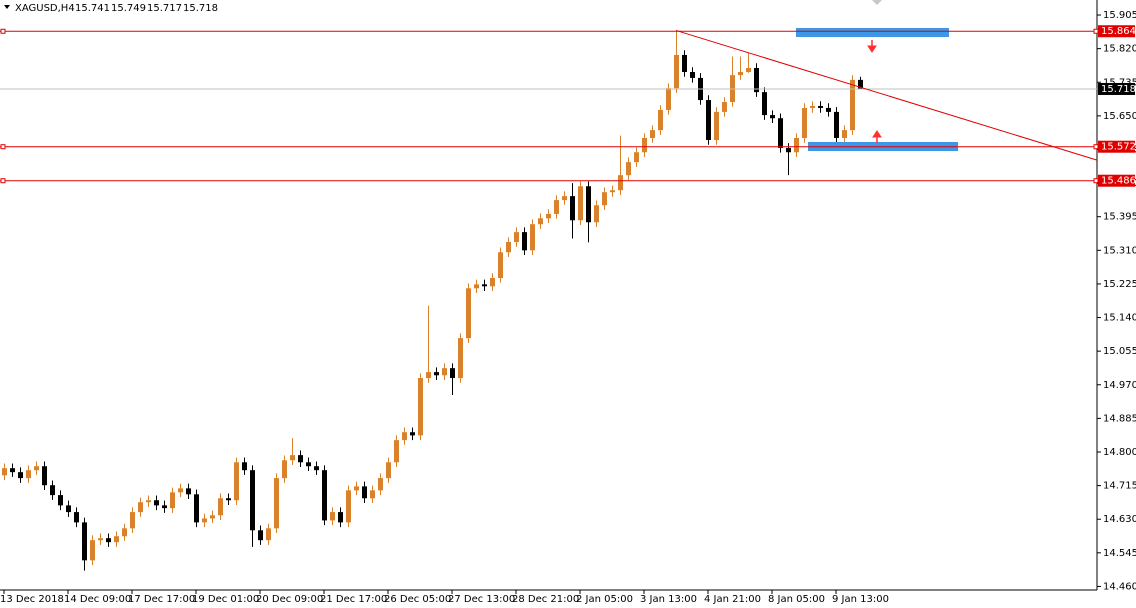  Describe the element at coordinates (1119, 284) in the screenshot. I see `y-tick-label: 15.225` at that location.